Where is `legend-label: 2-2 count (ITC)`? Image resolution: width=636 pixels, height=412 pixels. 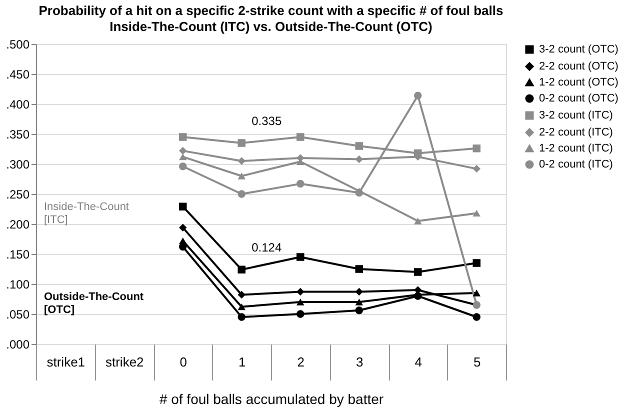 legend-label: 2-2 count (ITC) is located at coordinates (576, 132).